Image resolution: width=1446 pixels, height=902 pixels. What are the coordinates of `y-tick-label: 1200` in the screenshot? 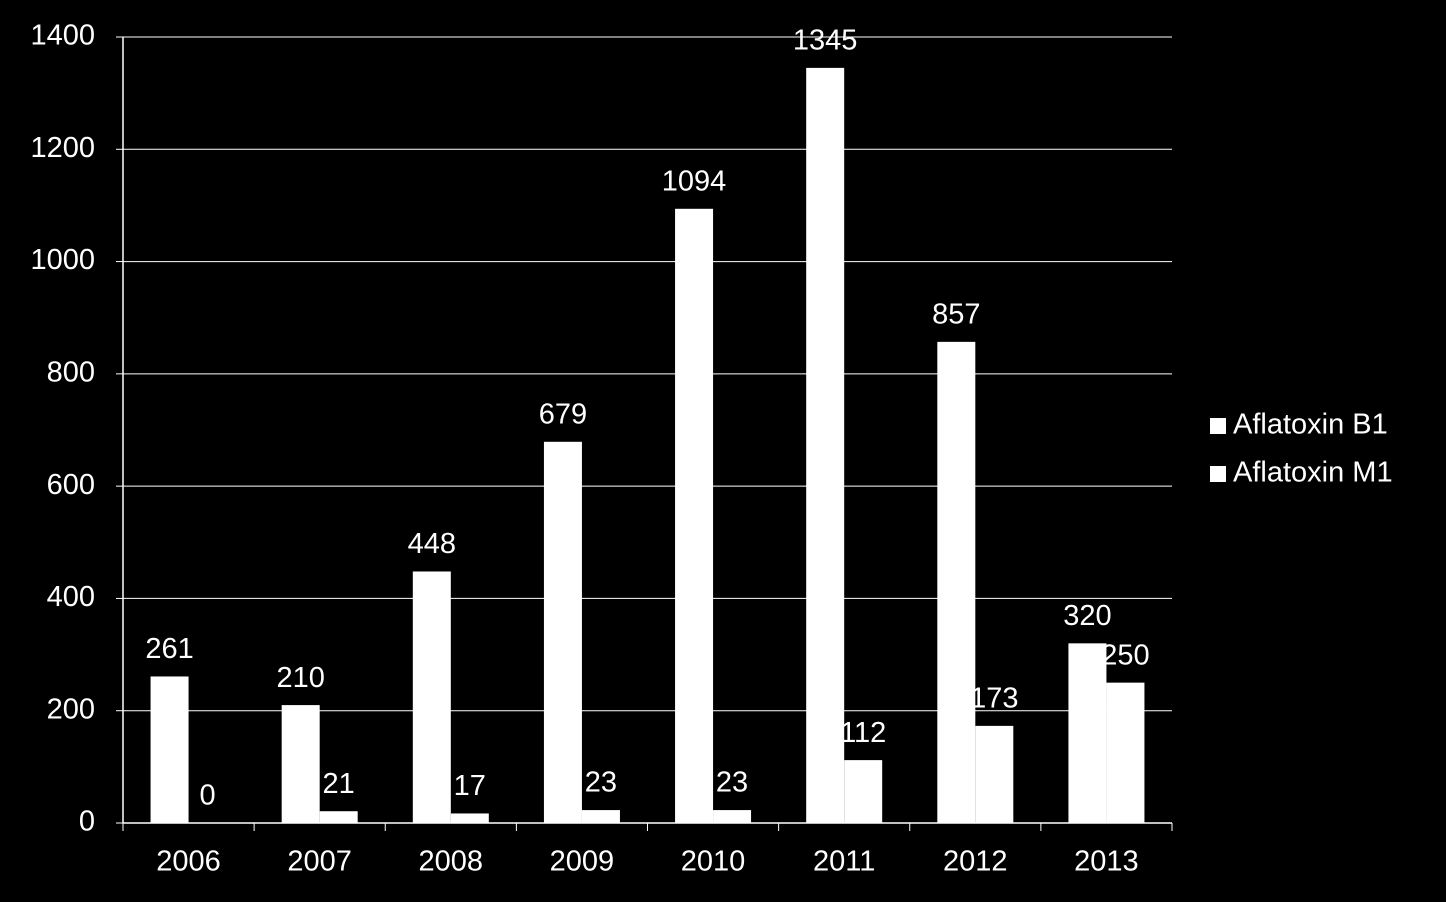 It's located at (62, 148).